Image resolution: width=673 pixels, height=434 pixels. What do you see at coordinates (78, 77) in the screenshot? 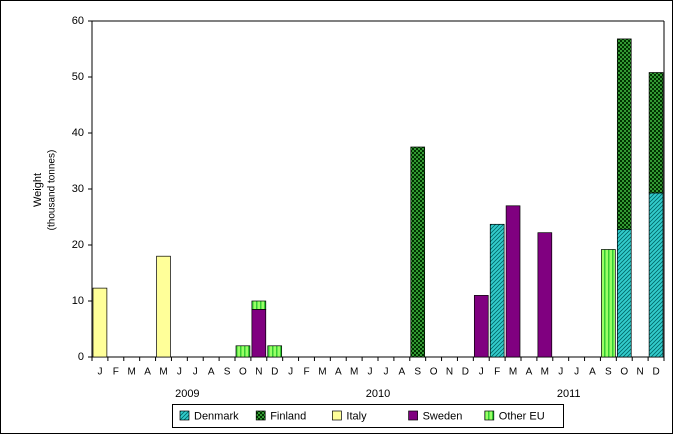
I see `y-tick-label: 50` at bounding box center [78, 77].